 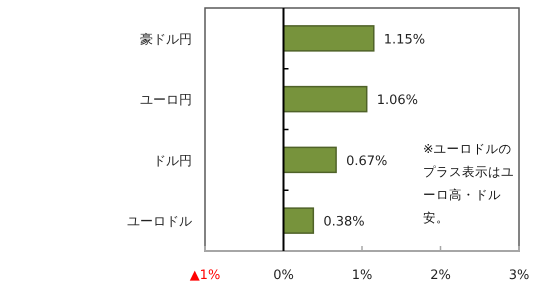 I want to click on y-tick-label: 豪ドル円, so click(x=166, y=40).